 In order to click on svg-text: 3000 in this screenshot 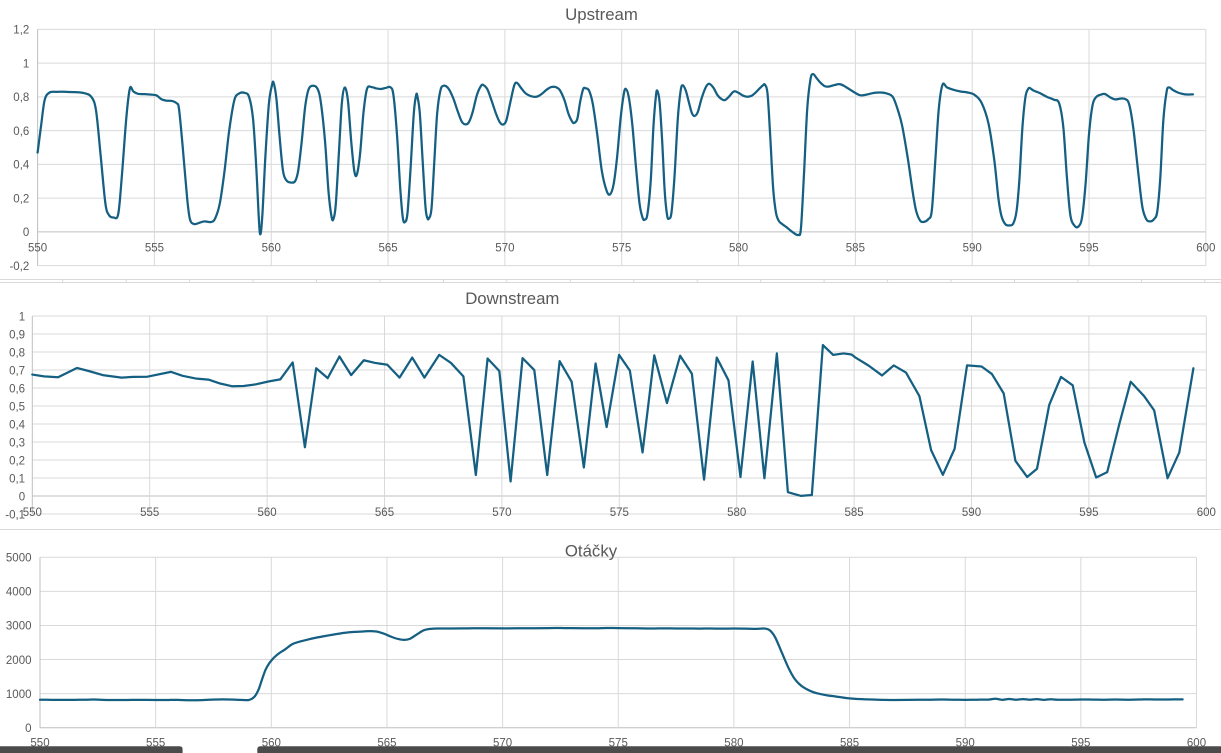, I will do `click(19, 627)`.